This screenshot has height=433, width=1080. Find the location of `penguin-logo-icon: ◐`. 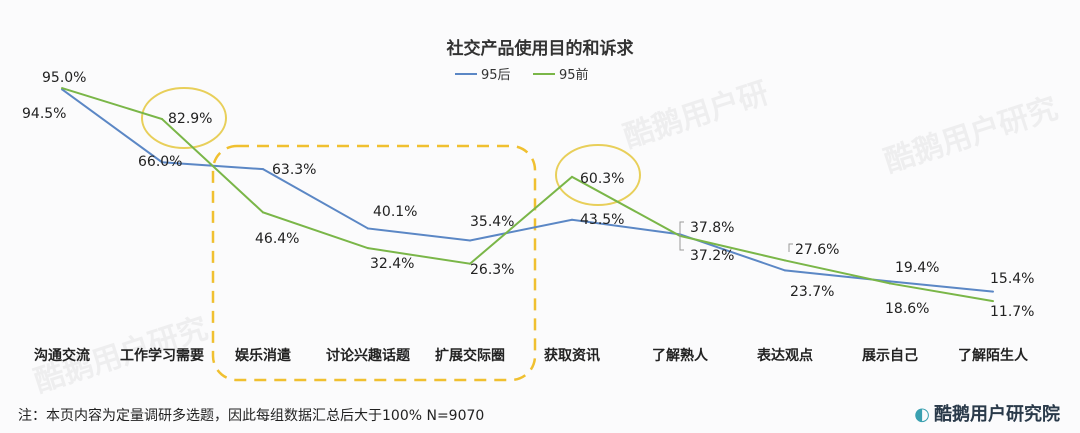

penguin-logo-icon: ◐ is located at coordinates (922, 414).